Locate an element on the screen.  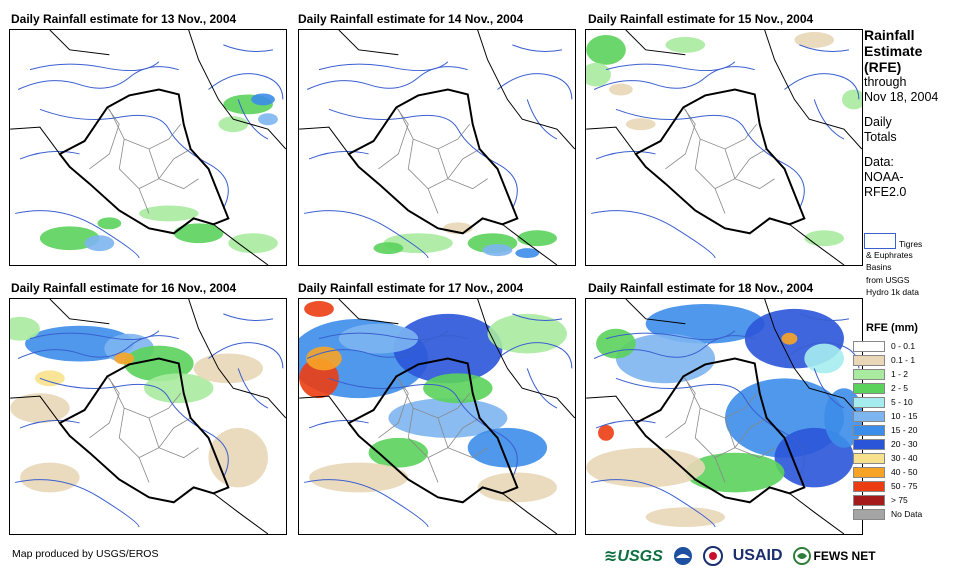
fews-globe-icon is located at coordinates (801, 556).